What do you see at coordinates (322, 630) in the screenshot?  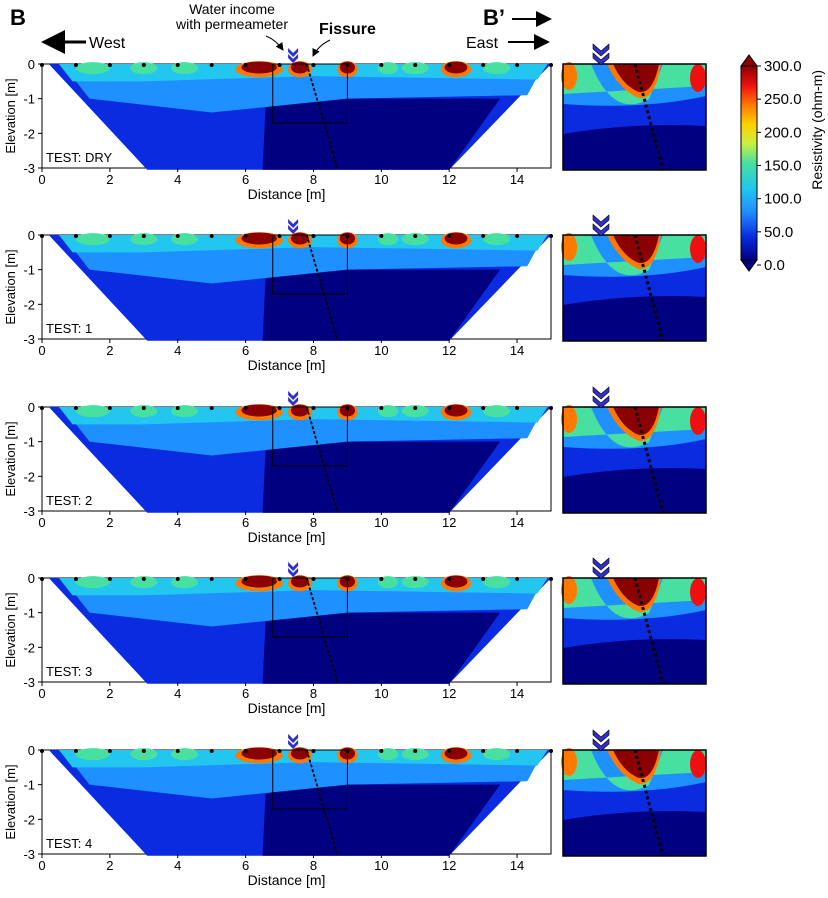 I see `fissure-line` at bounding box center [322, 630].